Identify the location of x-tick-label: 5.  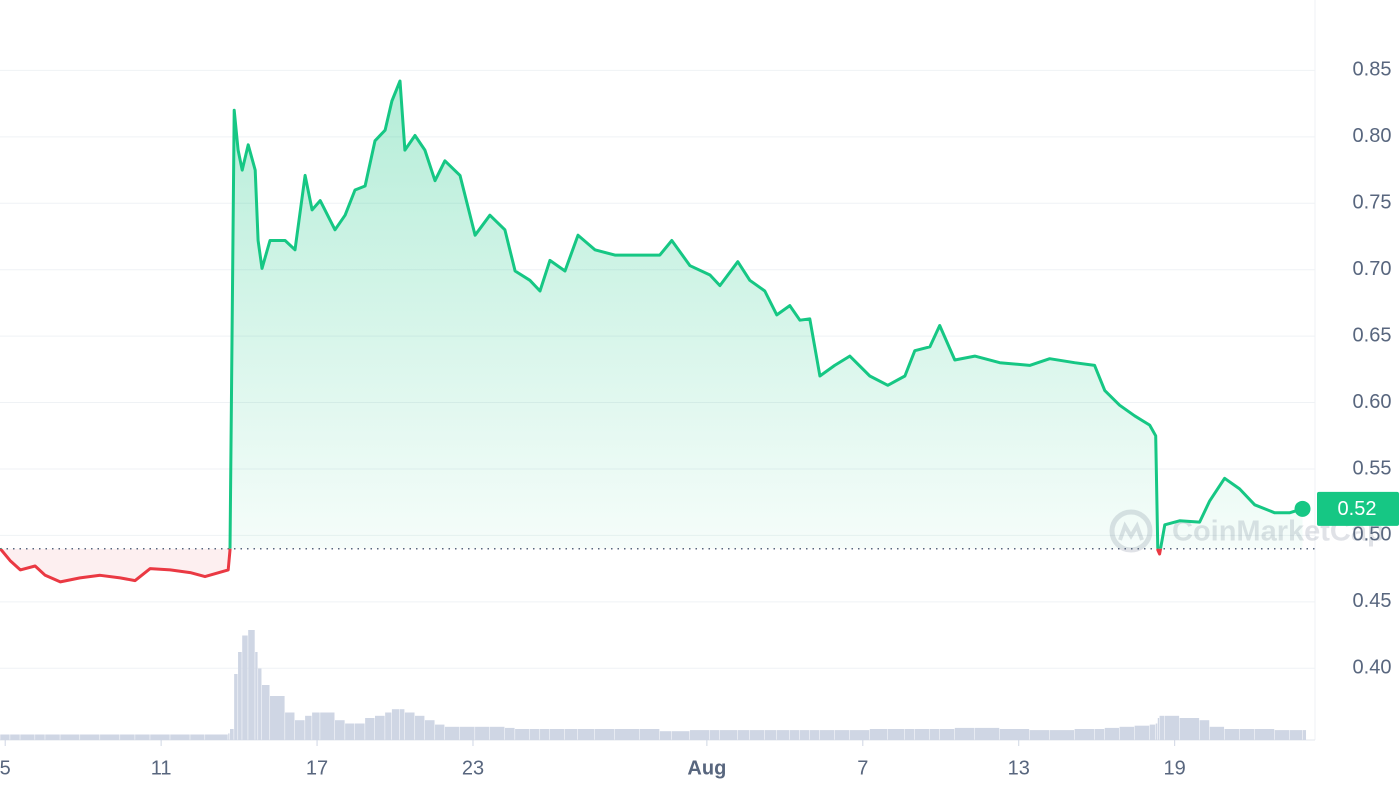
(5, 768).